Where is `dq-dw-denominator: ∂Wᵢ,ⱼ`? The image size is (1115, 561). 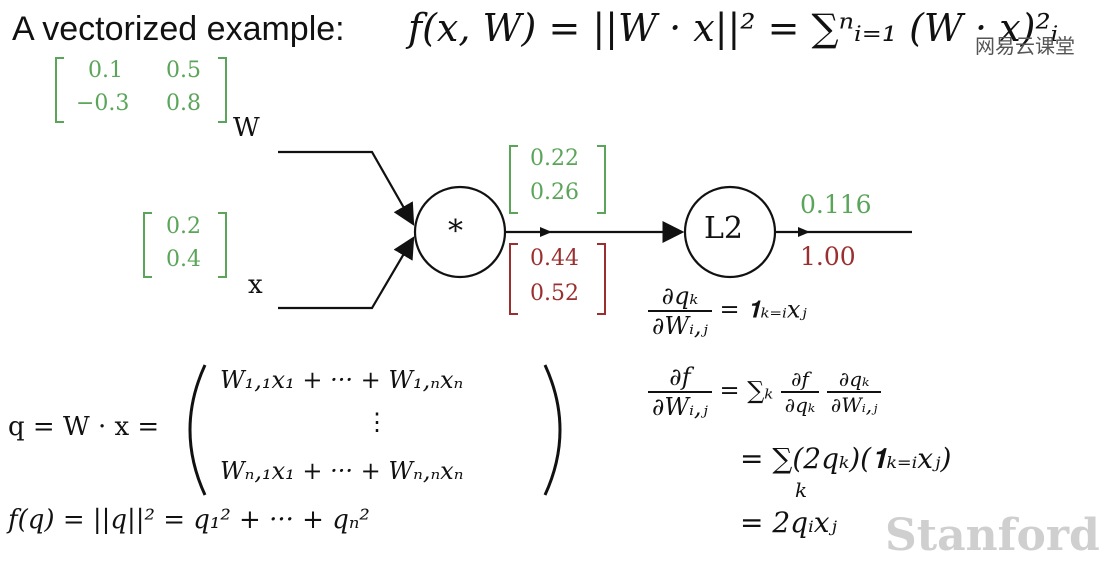
dq-dw-denominator: ∂Wᵢ,ⱼ is located at coordinates (680, 326).